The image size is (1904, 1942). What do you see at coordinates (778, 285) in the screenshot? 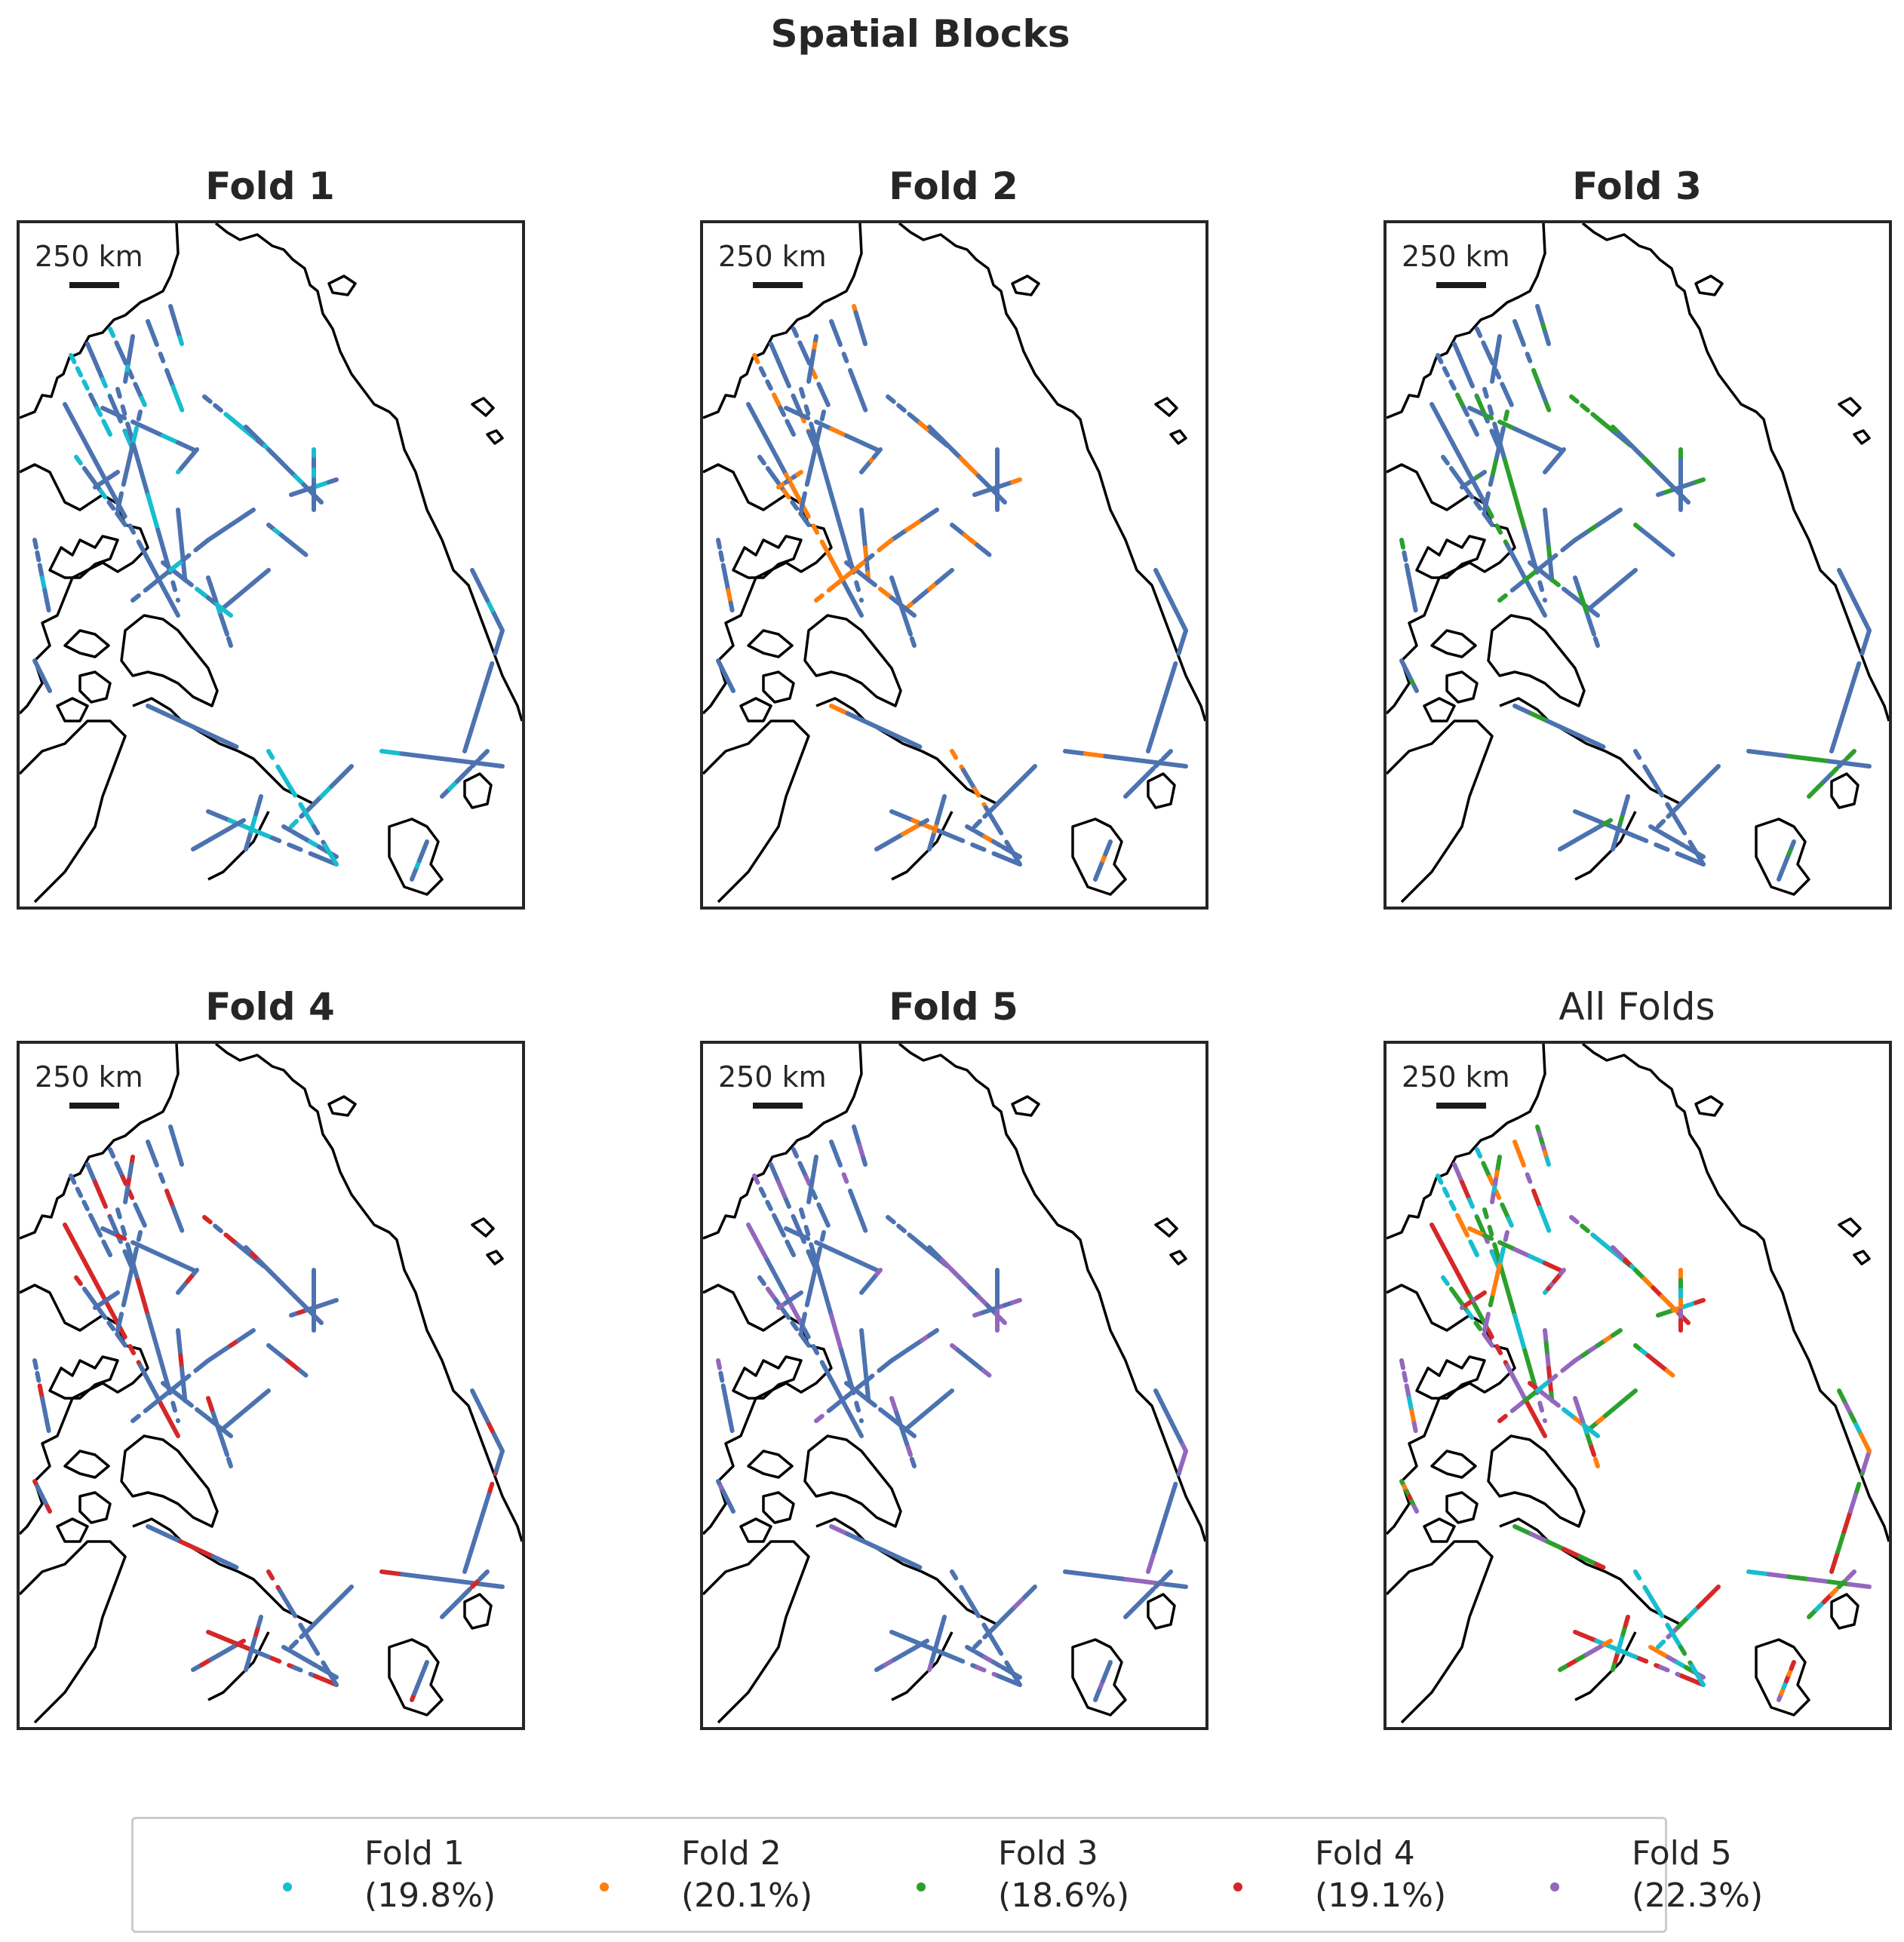
I see `scale-line` at bounding box center [778, 285].